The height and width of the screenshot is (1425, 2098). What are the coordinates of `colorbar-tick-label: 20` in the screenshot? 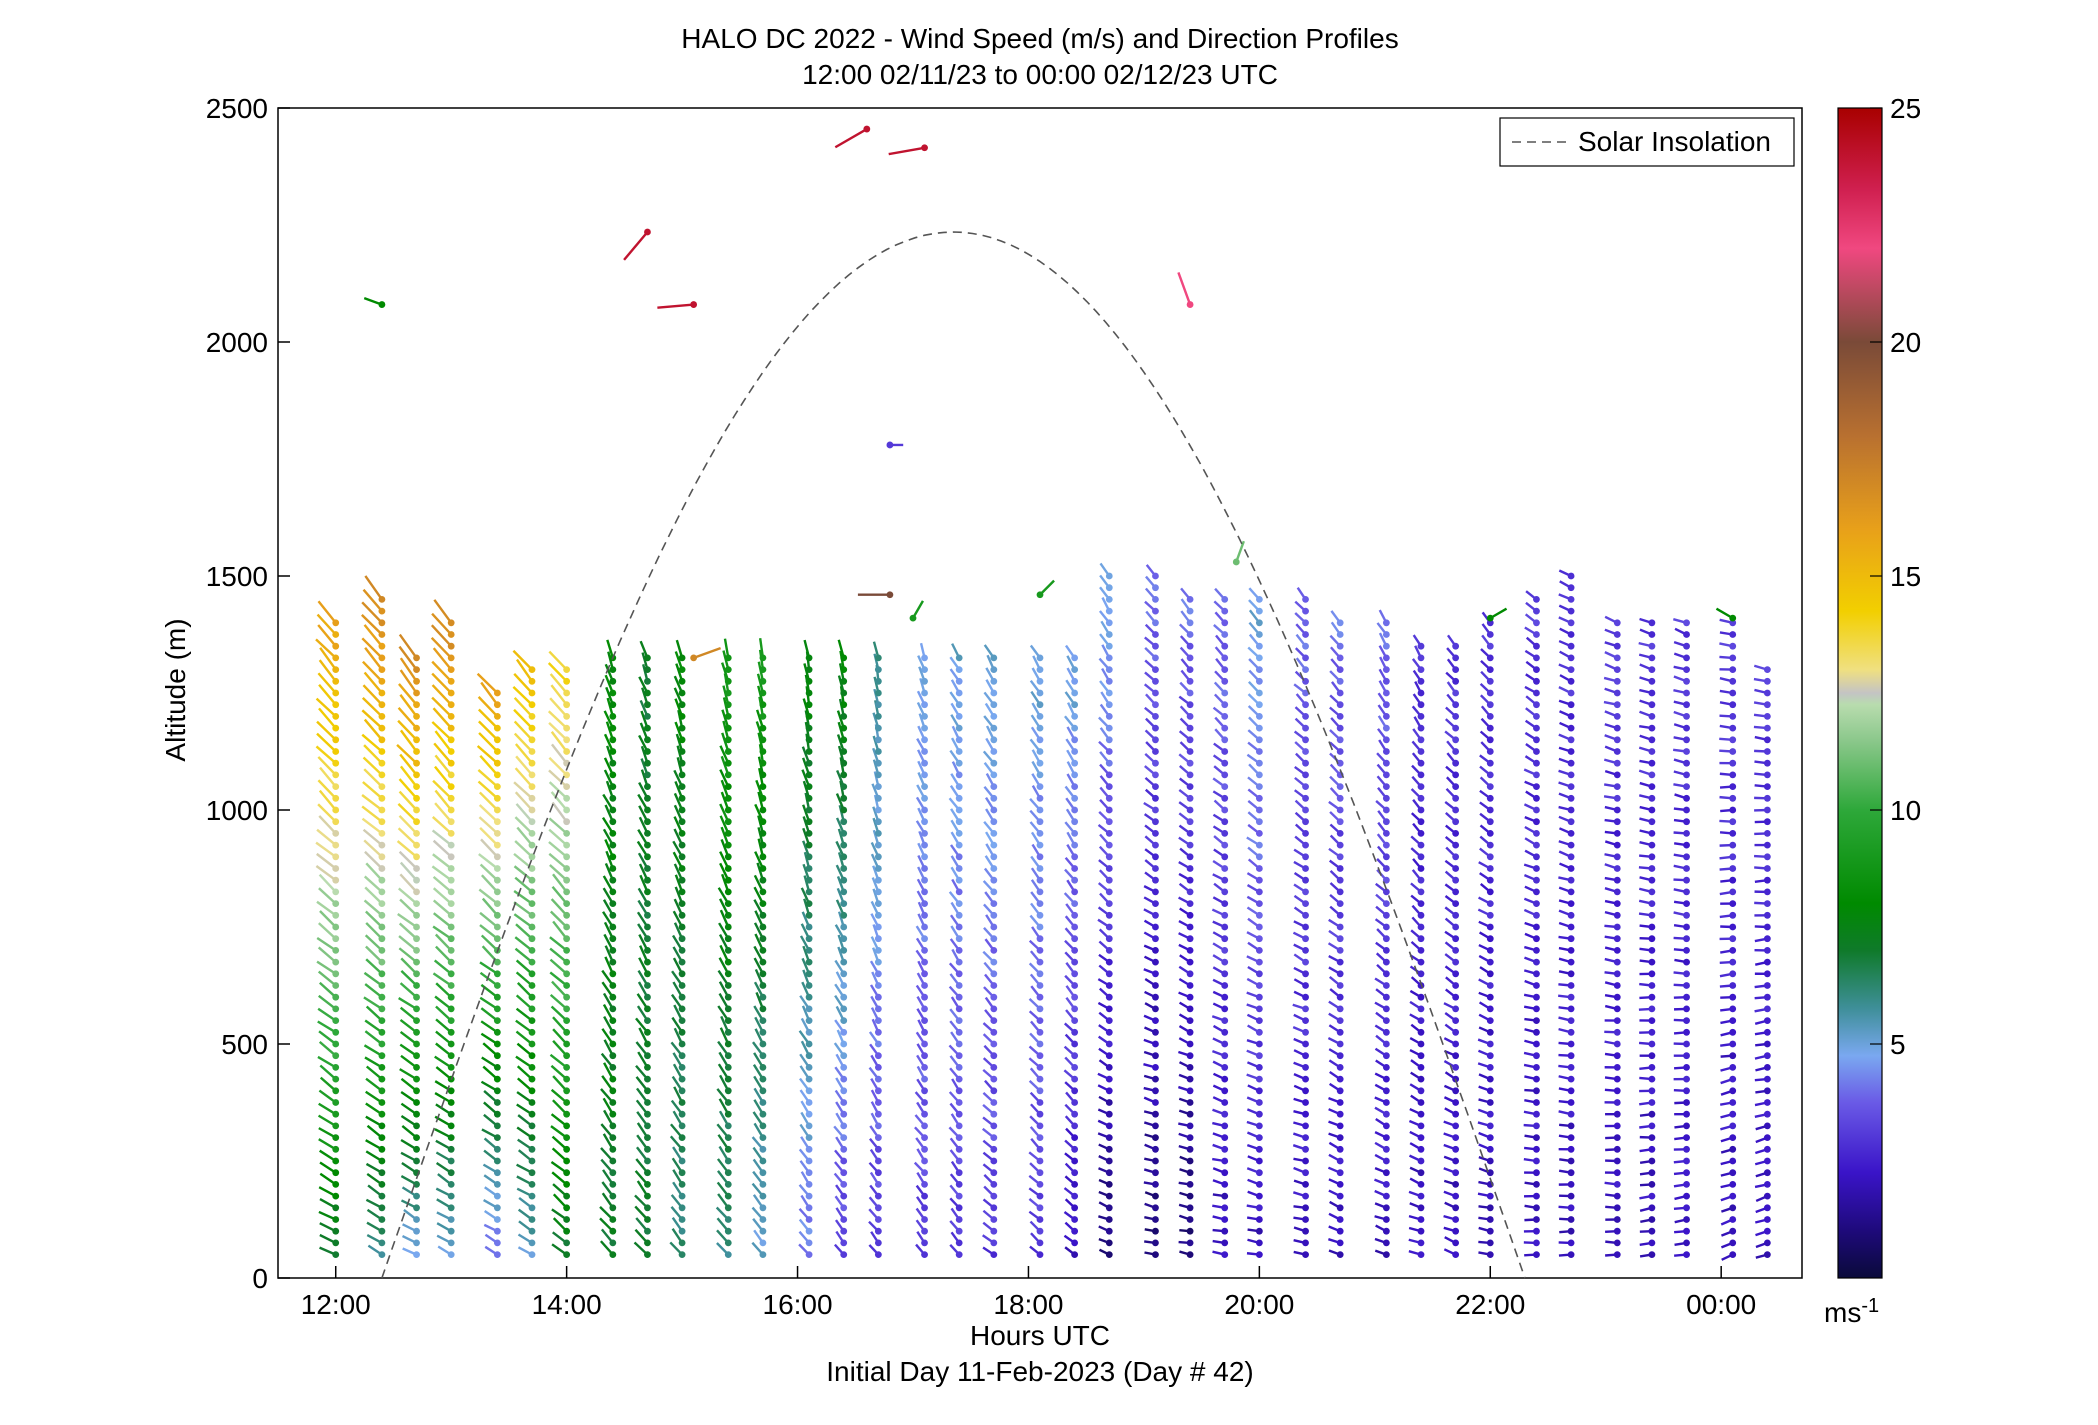 It's located at (1905, 342).